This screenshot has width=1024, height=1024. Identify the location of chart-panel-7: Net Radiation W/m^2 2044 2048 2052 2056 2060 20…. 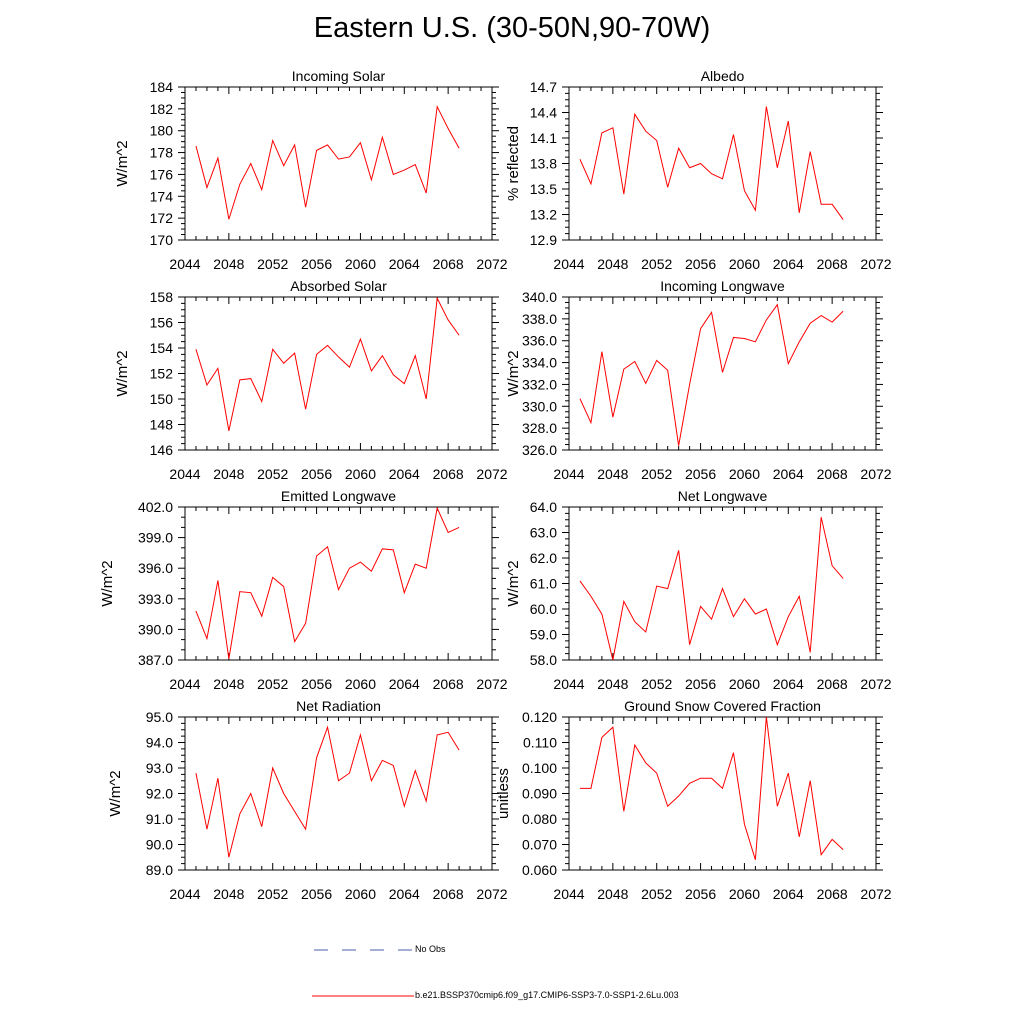
(307, 800).